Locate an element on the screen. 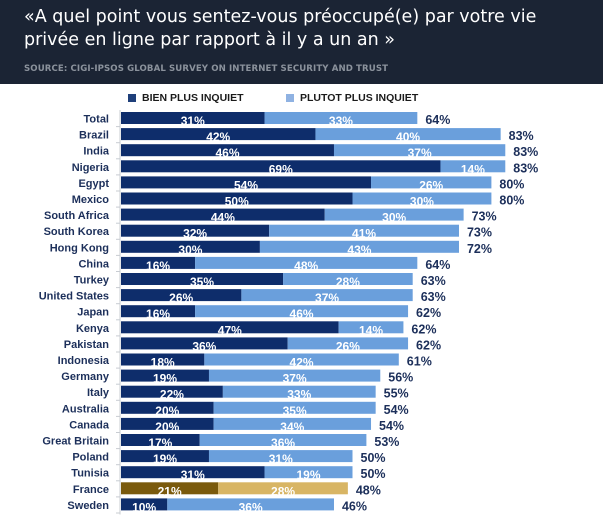  category-label: France is located at coordinates (91, 490).